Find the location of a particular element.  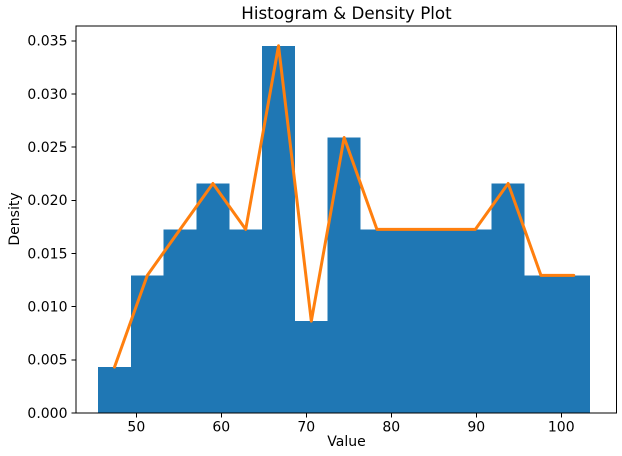

y-tick-label: 0.000 is located at coordinates (47, 414).